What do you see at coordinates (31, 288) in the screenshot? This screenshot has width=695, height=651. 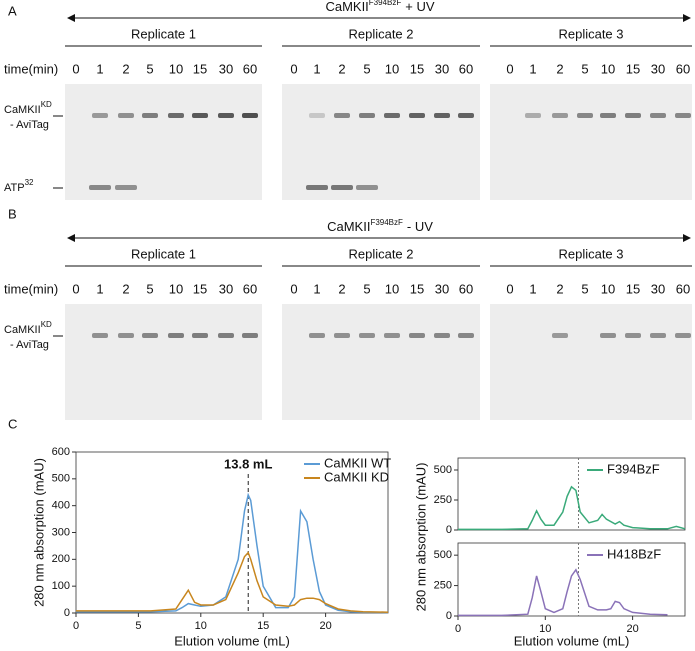 I see `time-header: time(min)` at bounding box center [31, 288].